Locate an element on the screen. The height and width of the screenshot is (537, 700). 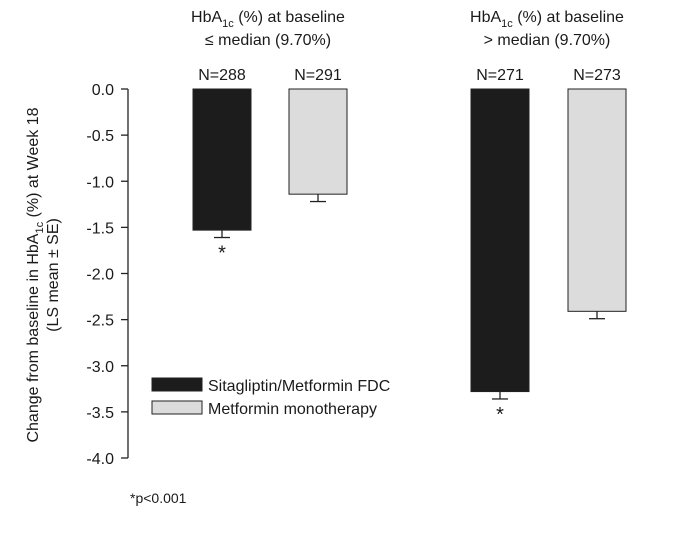
group-header-1: HbA1c (%) at baseline ≤ median (9.70%) is located at coordinates (268, 29).